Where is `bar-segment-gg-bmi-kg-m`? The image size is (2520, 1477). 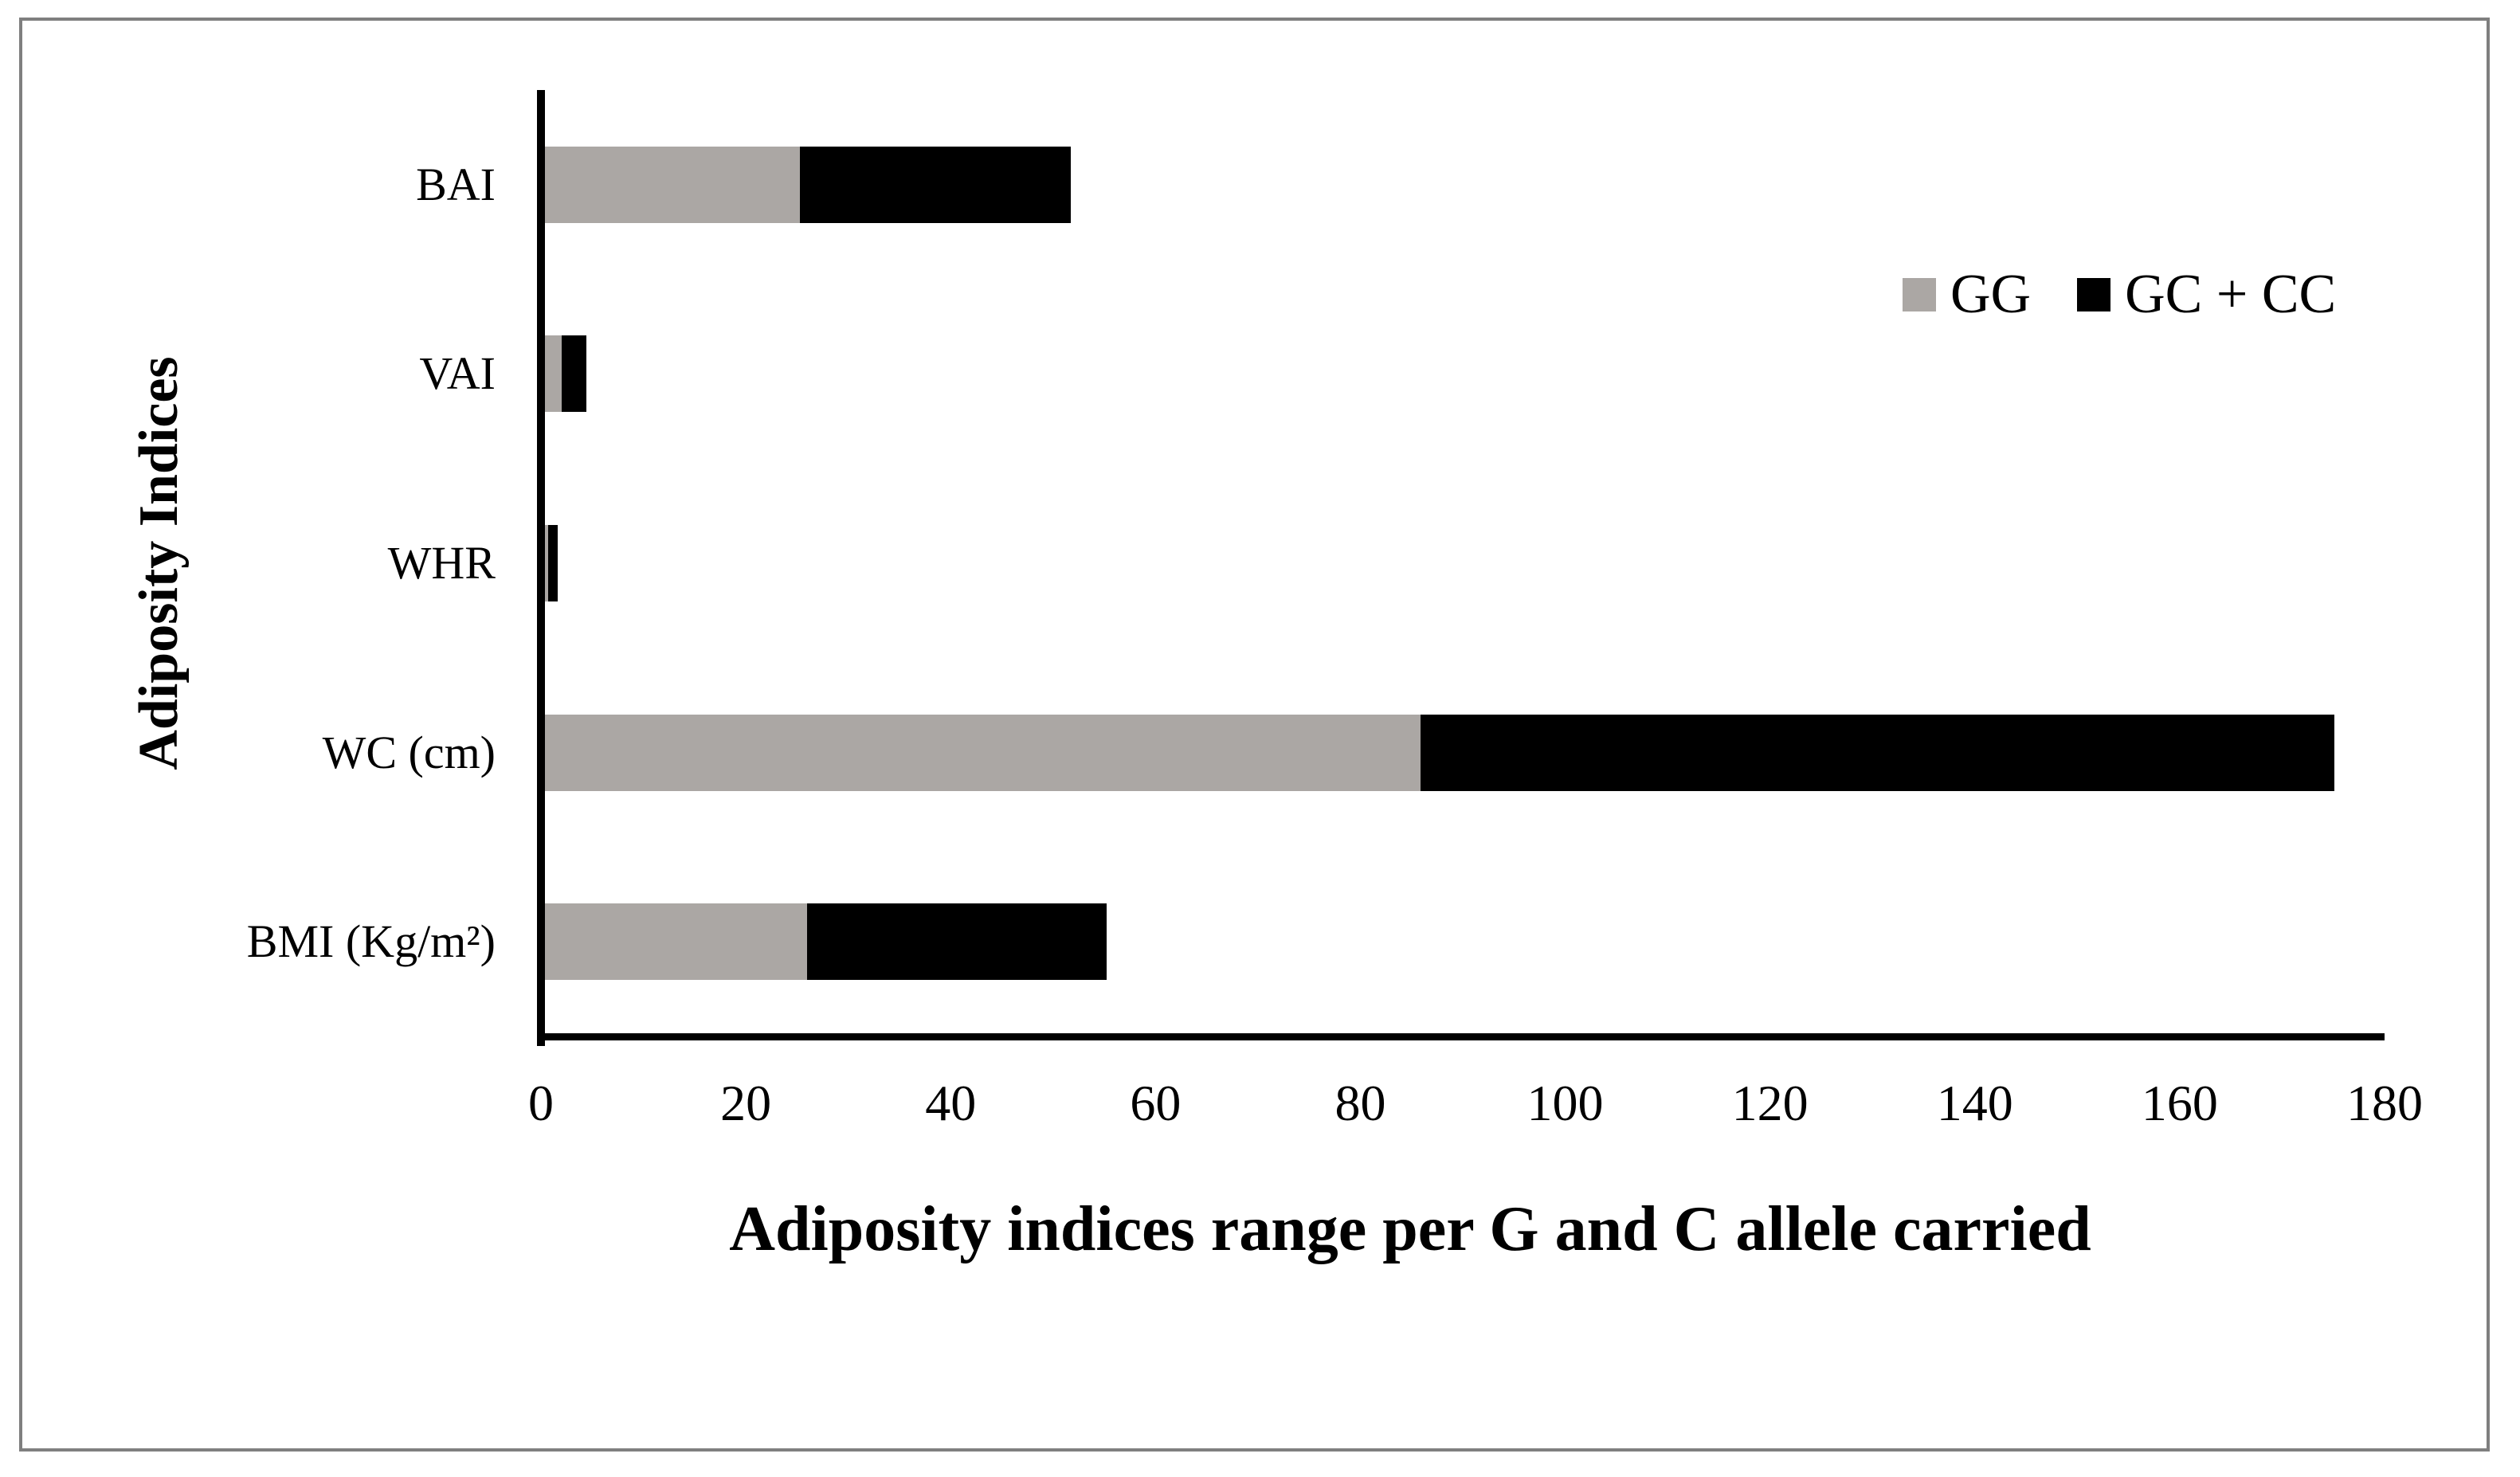
bar-segment-gg-bmi-kg-m is located at coordinates (674, 942).